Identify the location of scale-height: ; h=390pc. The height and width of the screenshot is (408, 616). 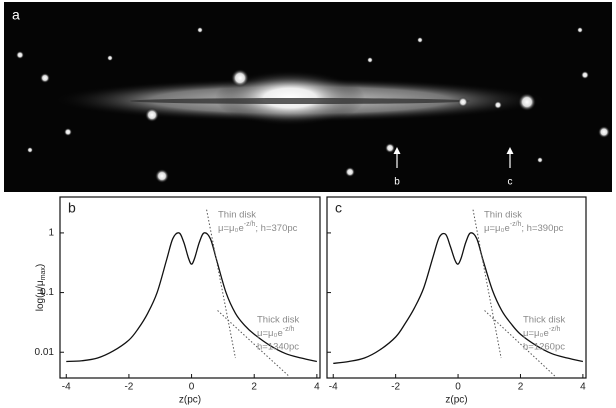
(542, 228).